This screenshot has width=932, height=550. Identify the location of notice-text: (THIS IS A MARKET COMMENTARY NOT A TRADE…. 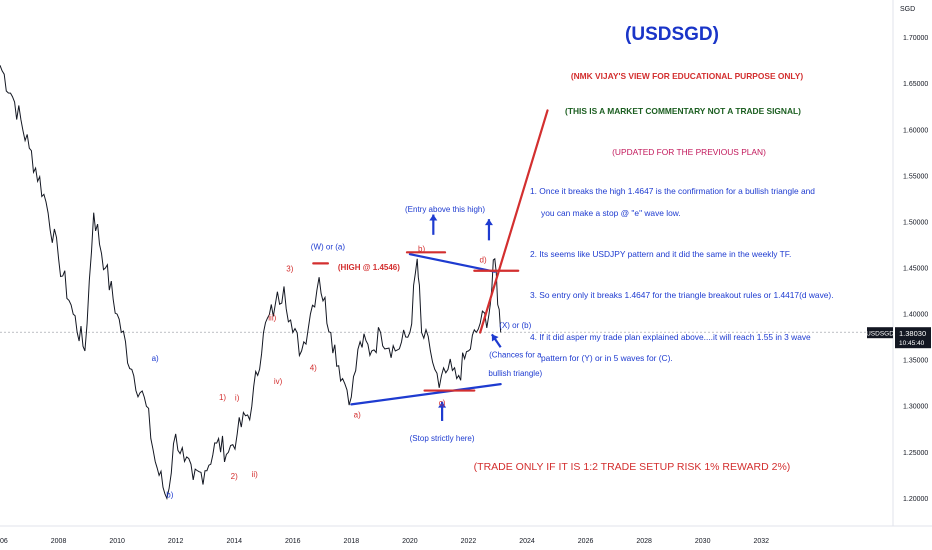
(683, 111).